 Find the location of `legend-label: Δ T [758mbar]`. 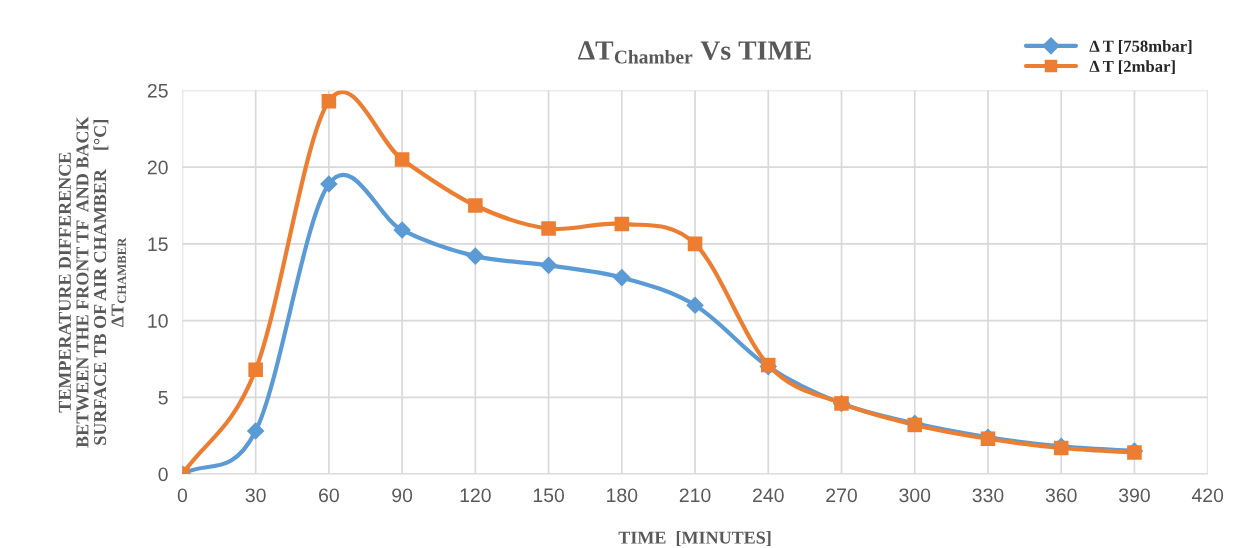

legend-label: Δ T [758mbar] is located at coordinates (1140, 47).